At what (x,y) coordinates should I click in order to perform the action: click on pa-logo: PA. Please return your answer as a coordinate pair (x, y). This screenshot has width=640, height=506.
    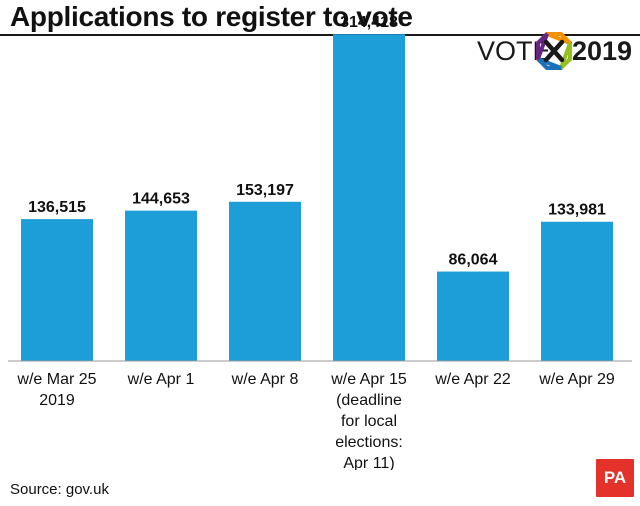
    Looking at the image, I should click on (615, 478).